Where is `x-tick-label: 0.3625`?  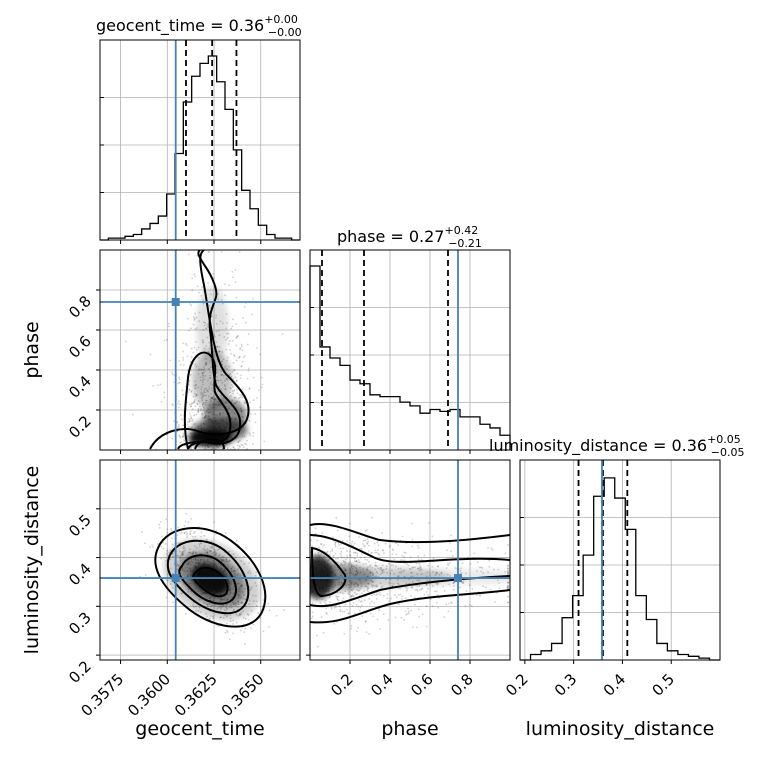 x-tick-label: 0.3625 is located at coordinates (196, 695).